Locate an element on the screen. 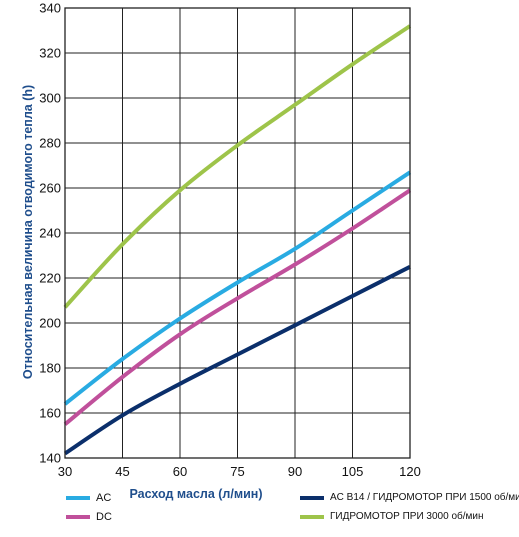 The image size is (519, 537). x-tick-label: 90 is located at coordinates (295, 471).